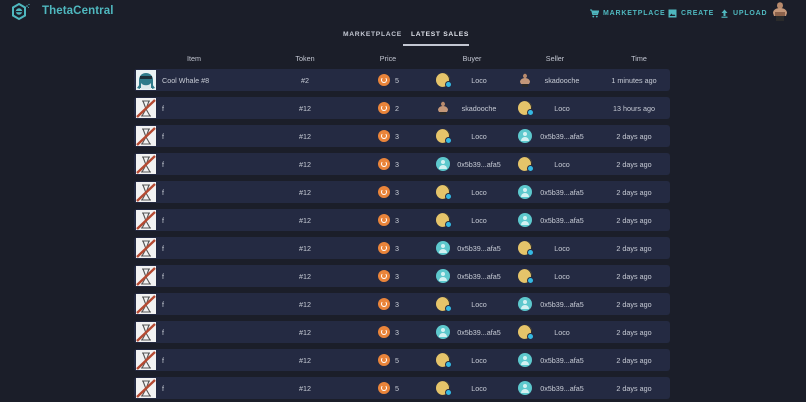 The image size is (806, 402). I want to click on header-seller: Seller, so click(555, 58).